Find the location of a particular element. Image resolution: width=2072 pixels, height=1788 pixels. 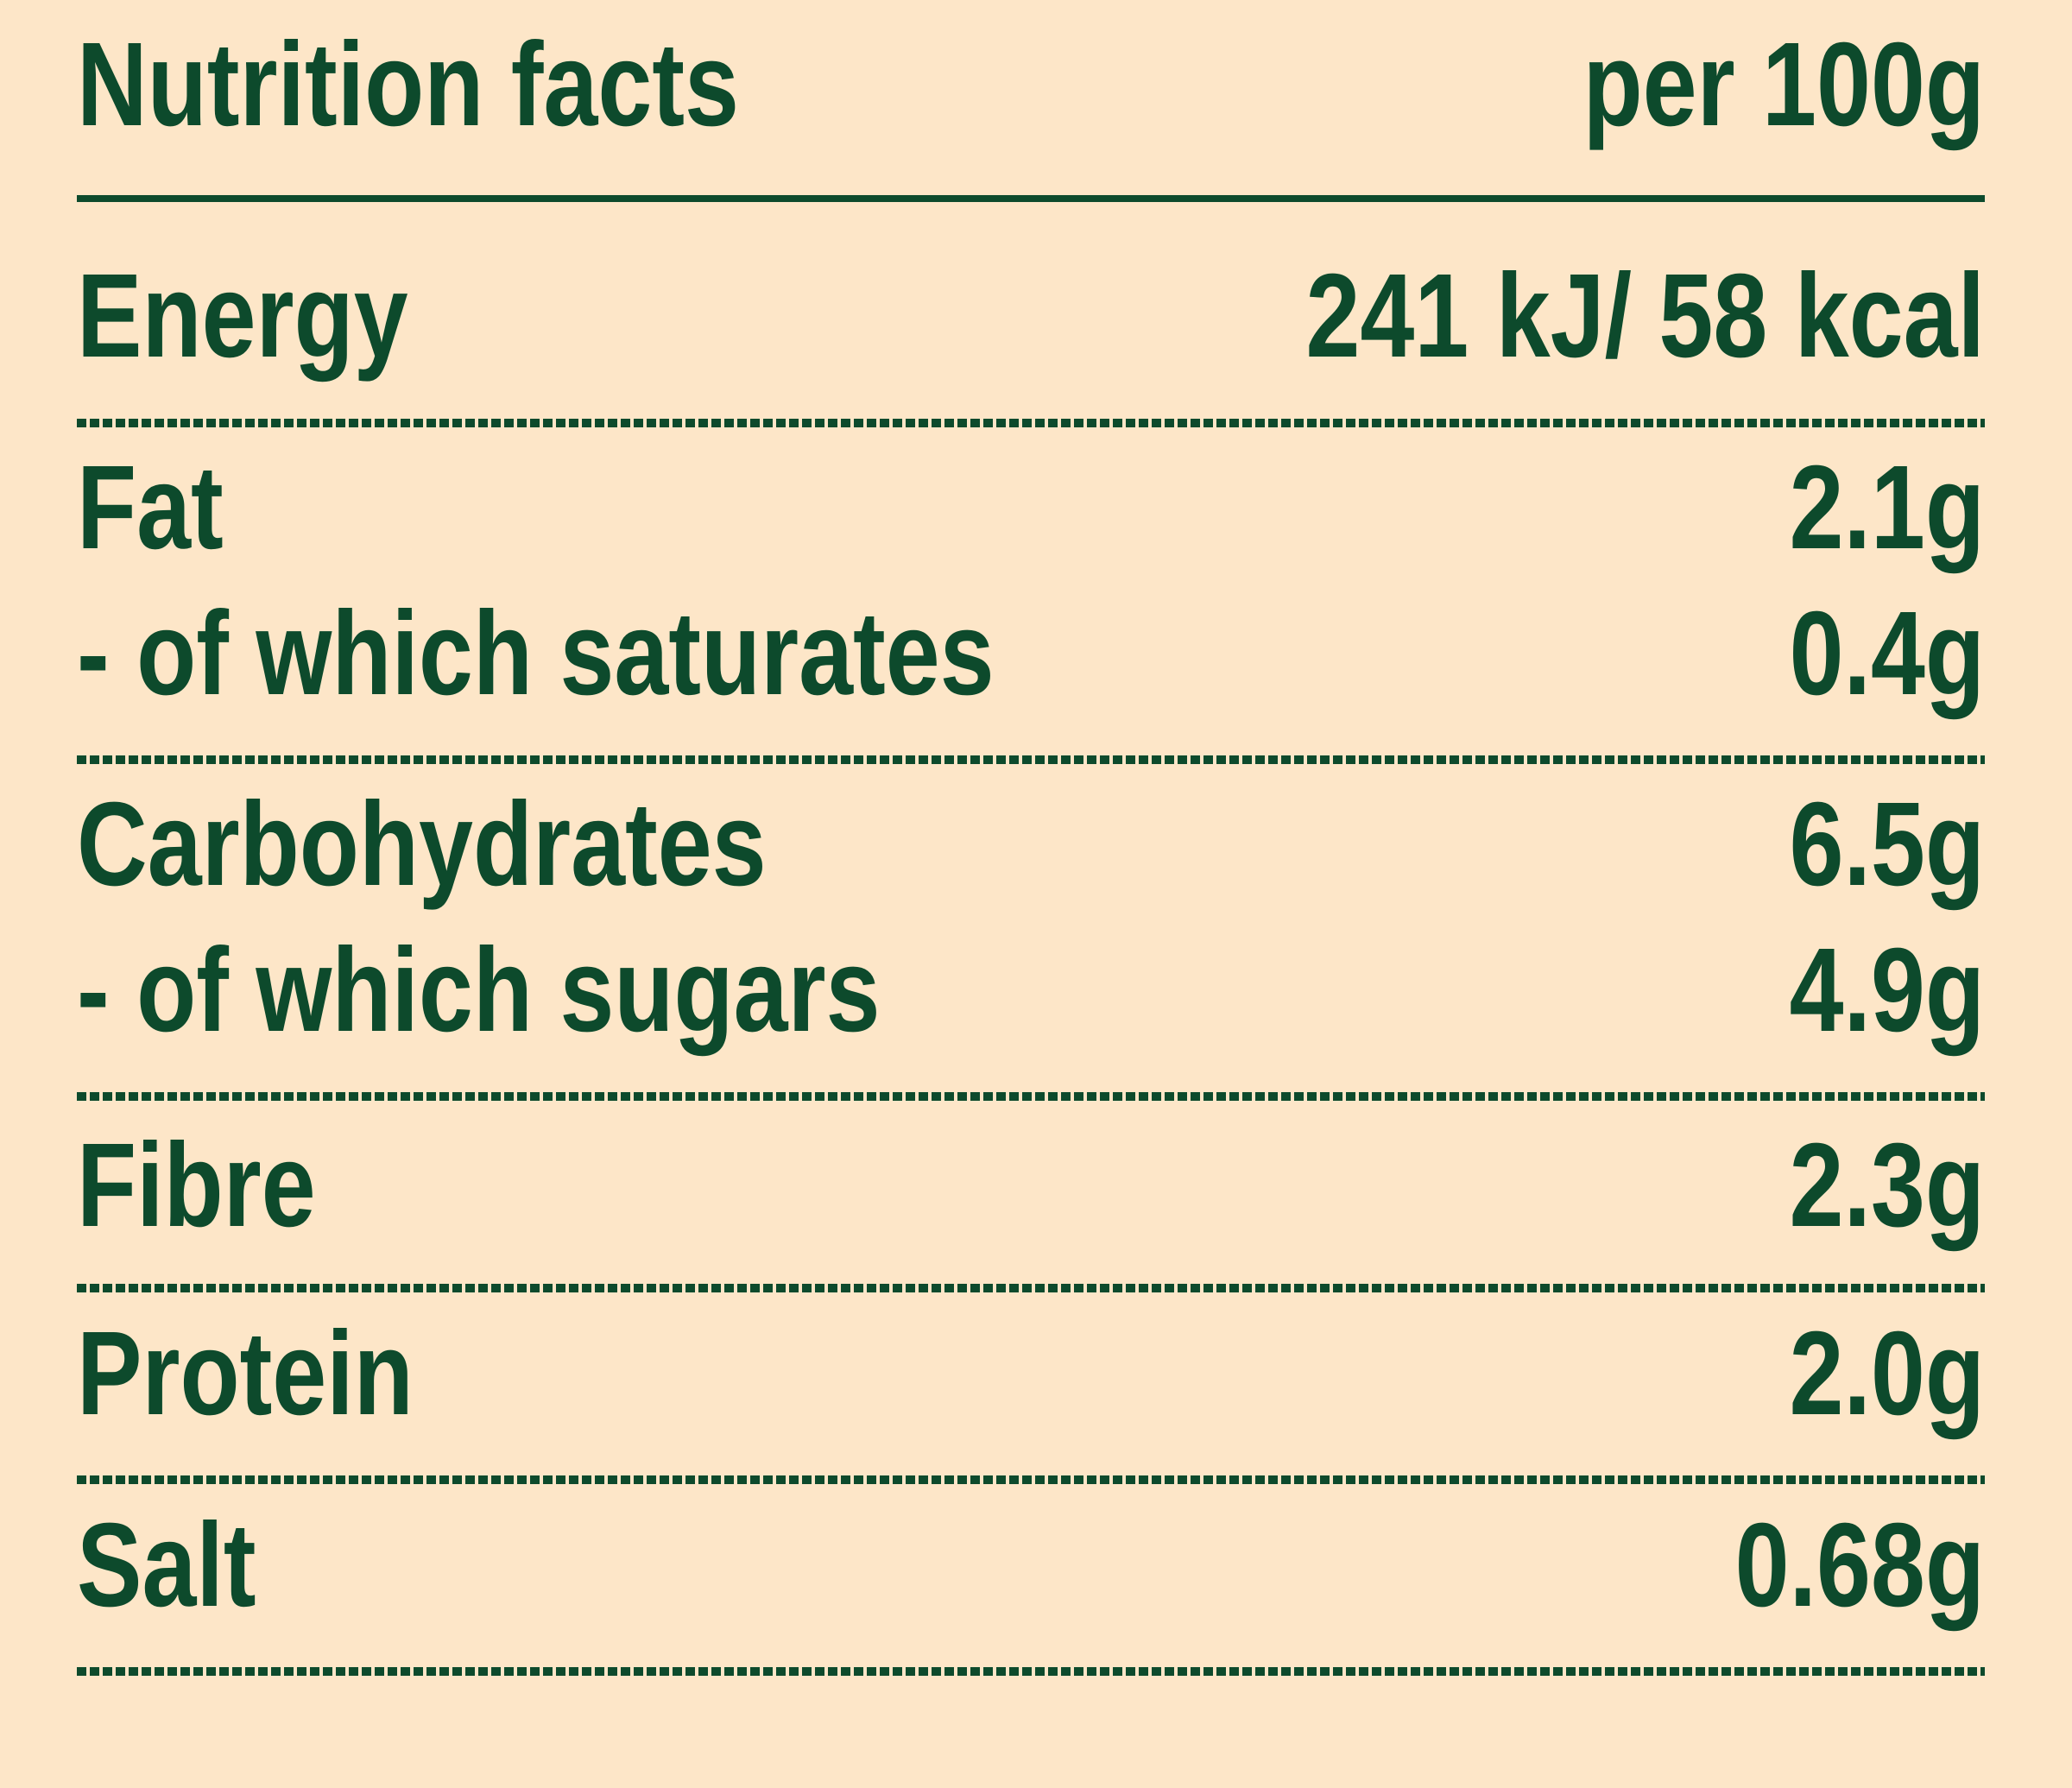

nutrient-value: 6.5g is located at coordinates (1887, 843).